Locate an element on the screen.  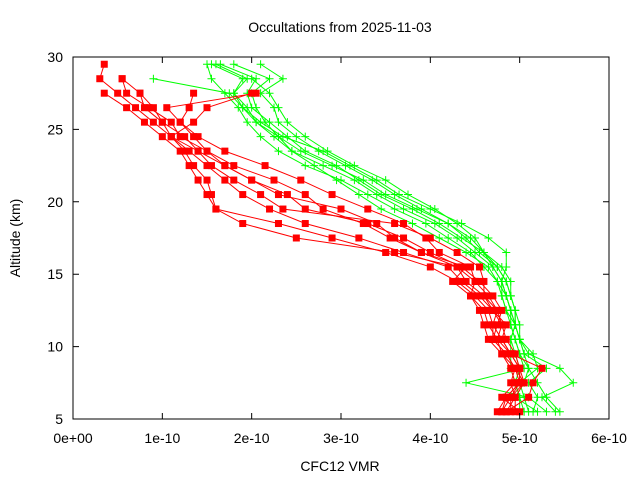
y-tick-label: 20 is located at coordinates (55, 202).